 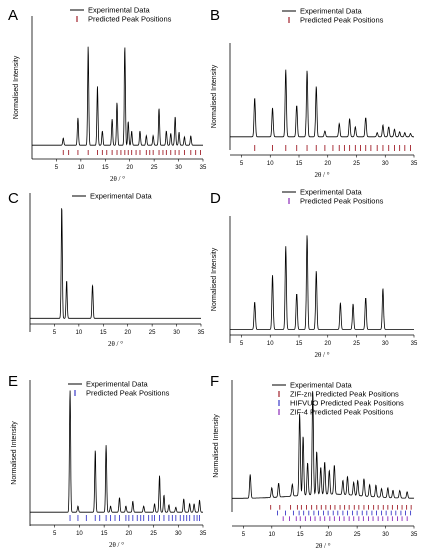 What do you see at coordinates (347, 403) in the screenshot?
I see `legend-label: HIFVUO Predicted Peak Positions` at bounding box center [347, 403].